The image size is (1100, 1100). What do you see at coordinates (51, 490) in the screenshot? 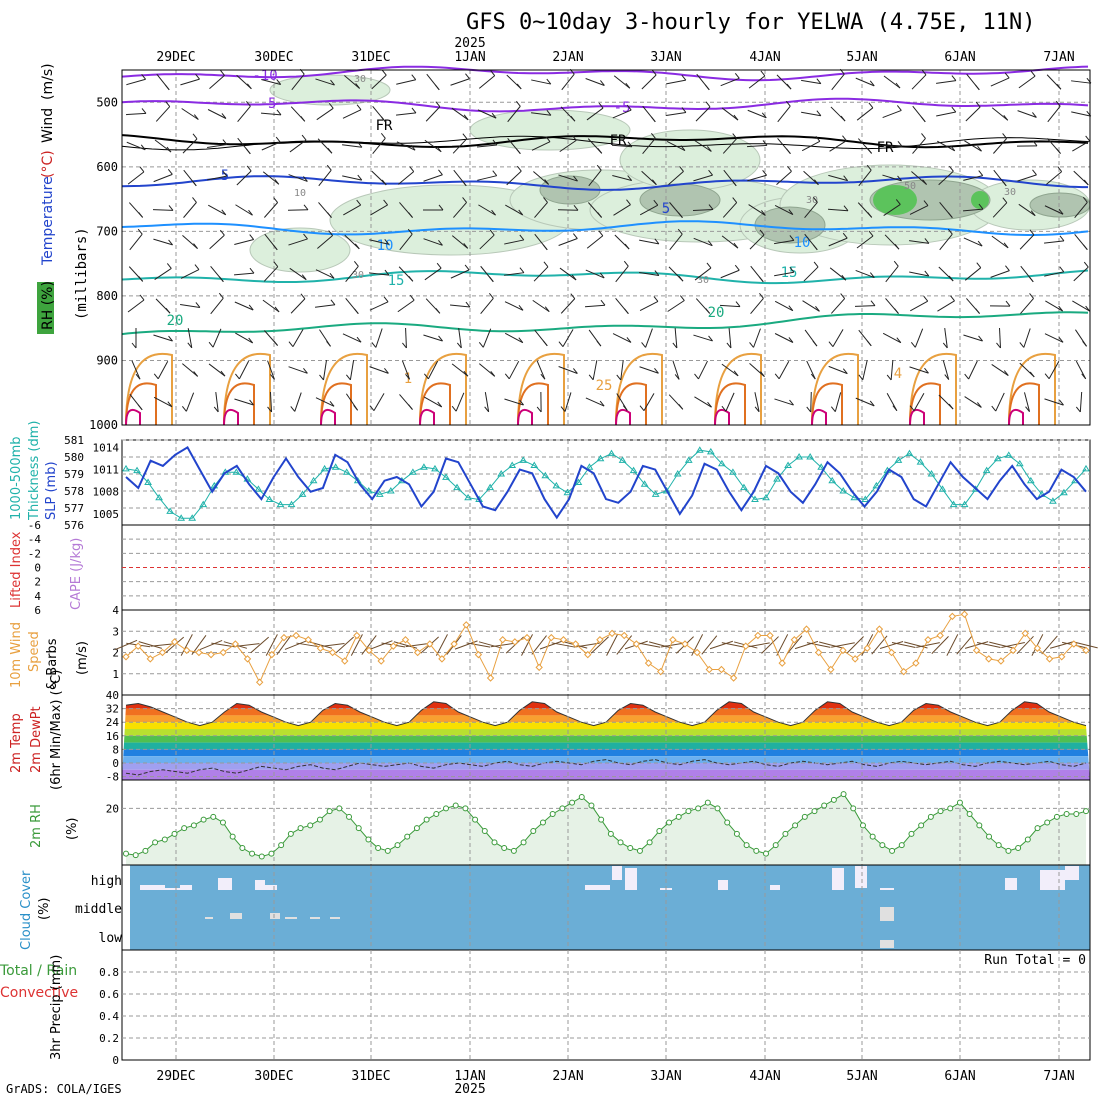
I see `slp-axis-label: SLP (mb)` at bounding box center [51, 490].